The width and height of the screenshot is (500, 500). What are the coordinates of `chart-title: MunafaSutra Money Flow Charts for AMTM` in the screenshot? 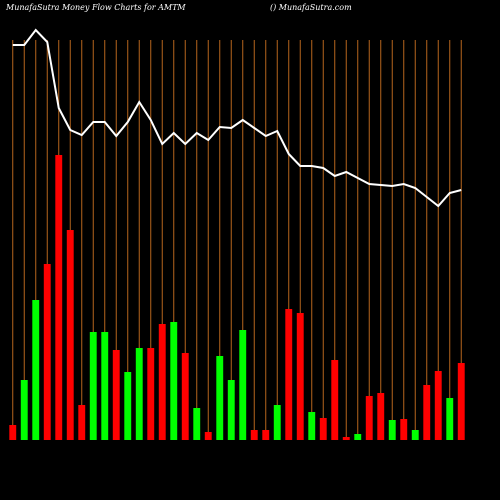 It's located at (95, 7).